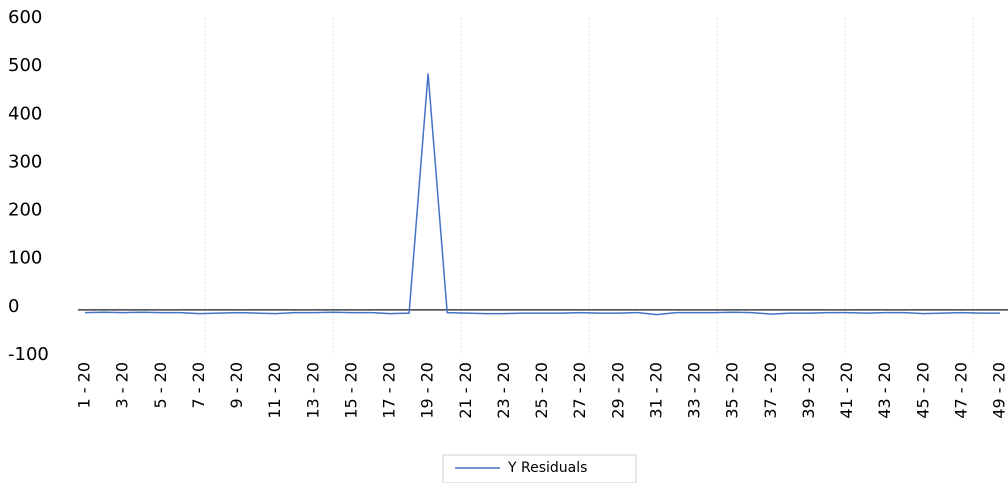 The height and width of the screenshot is (483, 1008). What do you see at coordinates (25, 113) in the screenshot?
I see `y-tick-label: 400` at bounding box center [25, 113].